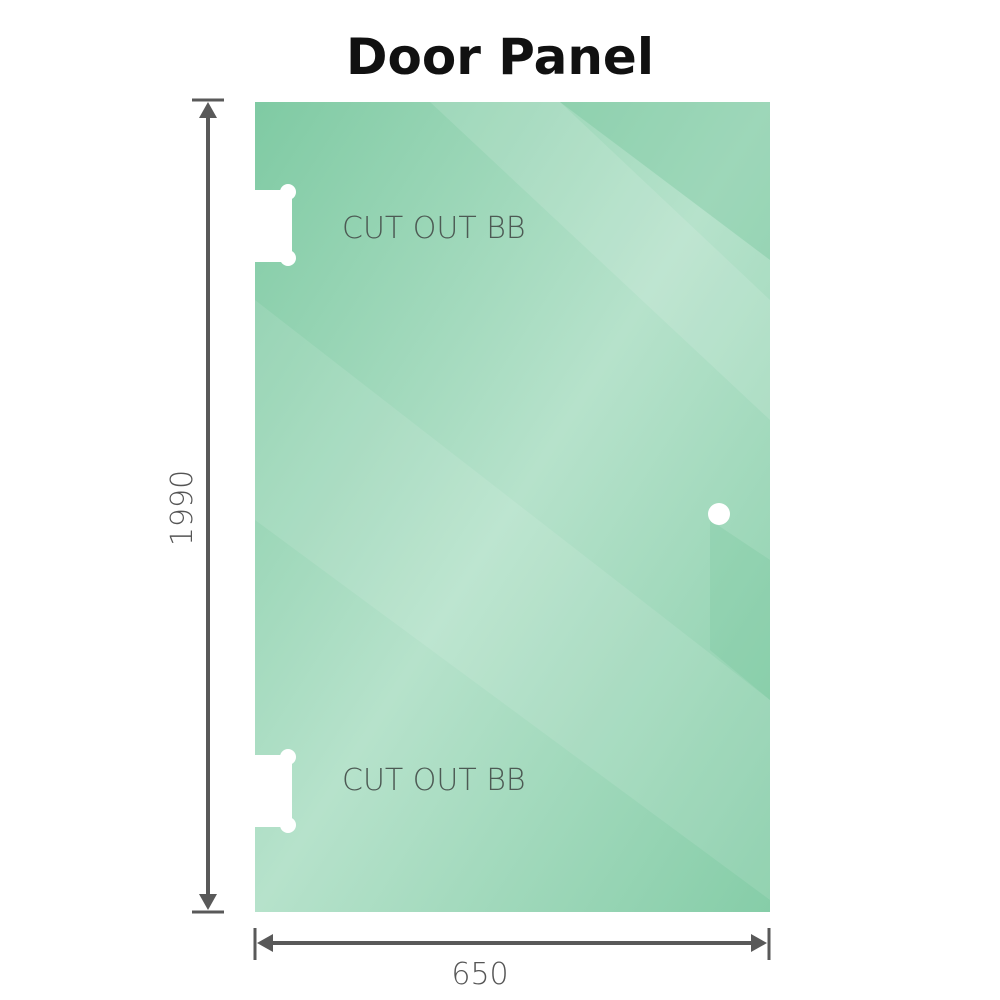 This screenshot has width=1000, height=1000. I want to click on width-label: 650, so click(479, 974).